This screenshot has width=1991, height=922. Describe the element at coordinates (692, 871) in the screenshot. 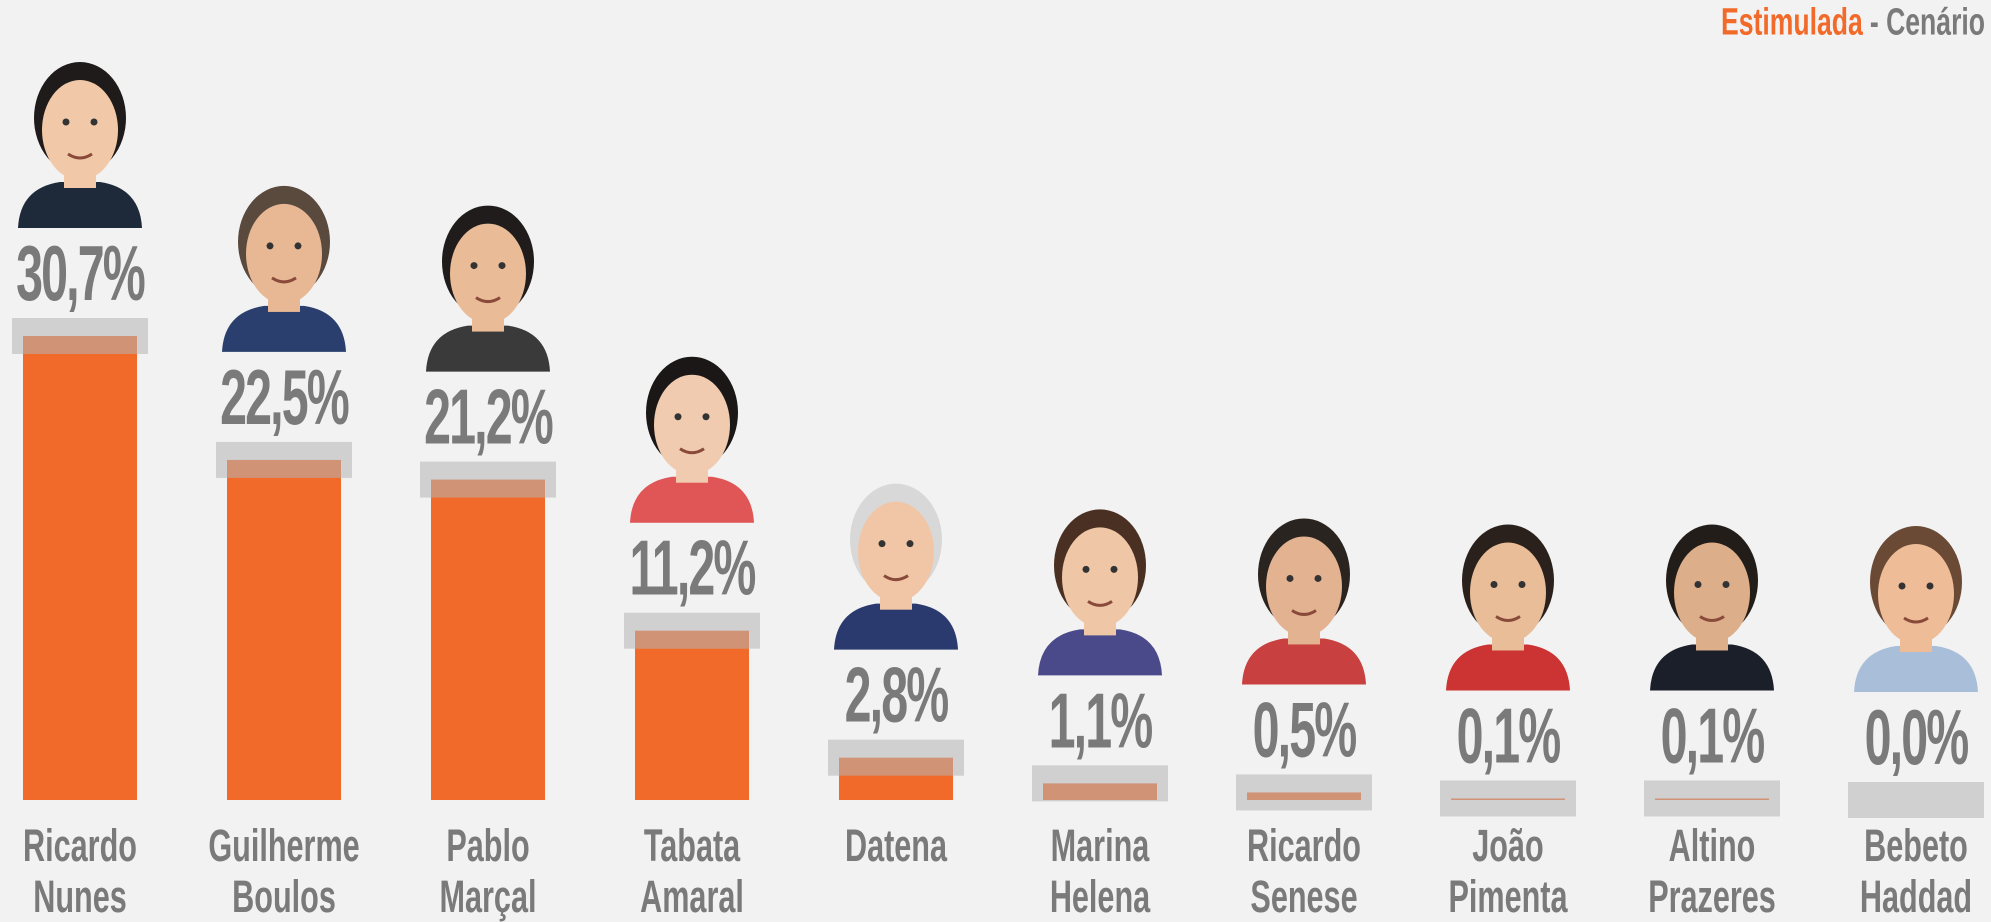

I see `x-tick-label: Tabata Amaral` at that location.